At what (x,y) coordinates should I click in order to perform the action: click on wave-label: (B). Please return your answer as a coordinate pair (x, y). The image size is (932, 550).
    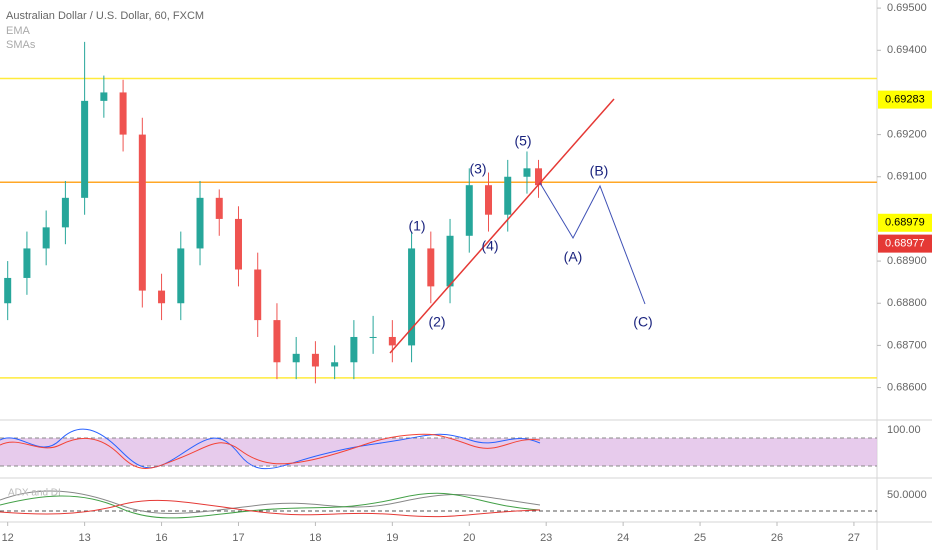
    Looking at the image, I should click on (599, 171).